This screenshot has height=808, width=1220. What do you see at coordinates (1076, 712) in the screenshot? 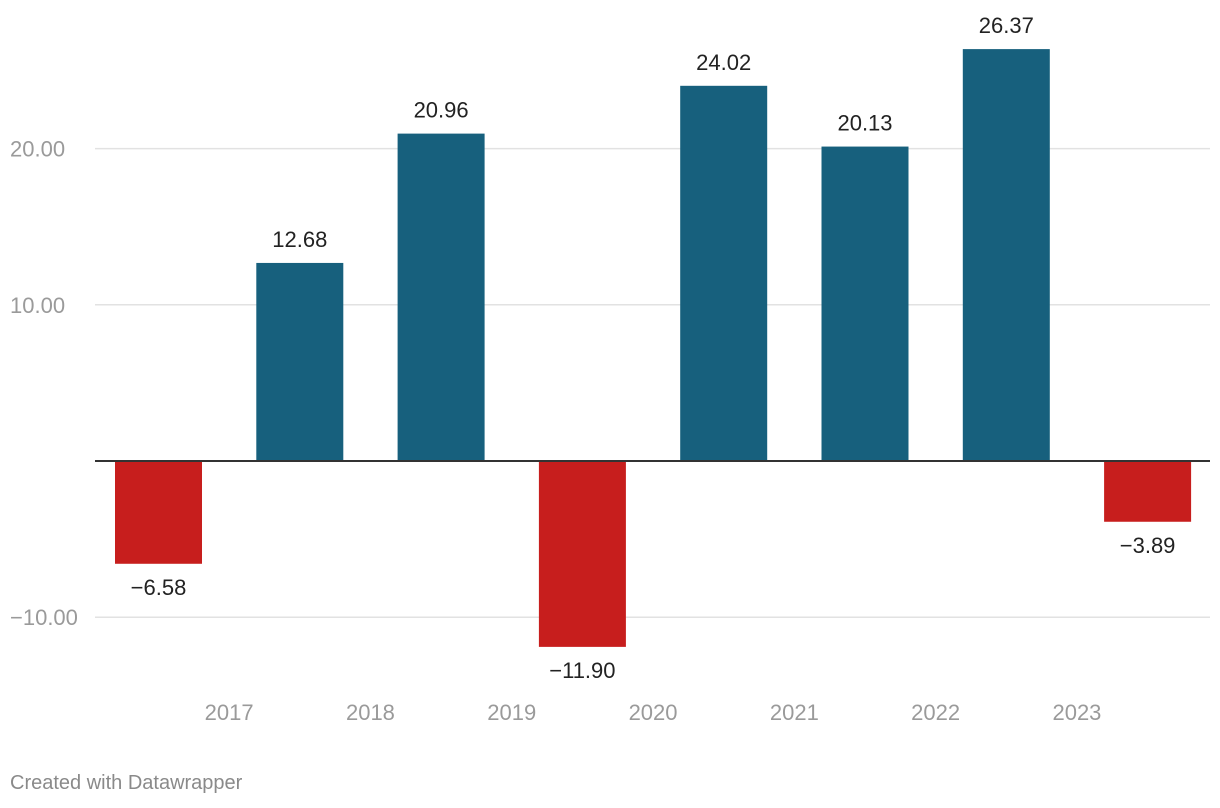
I see `x-tick-label: 2023` at bounding box center [1076, 712].